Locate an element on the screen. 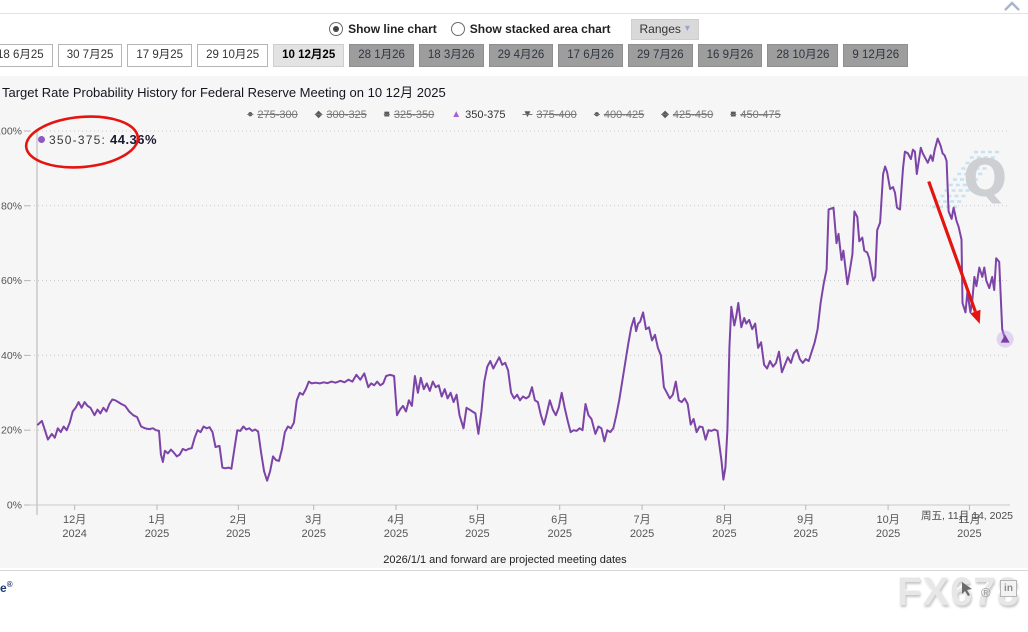 Image resolution: width=1028 pixels, height=632 pixels. bottom-divider is located at coordinates (514, 570).